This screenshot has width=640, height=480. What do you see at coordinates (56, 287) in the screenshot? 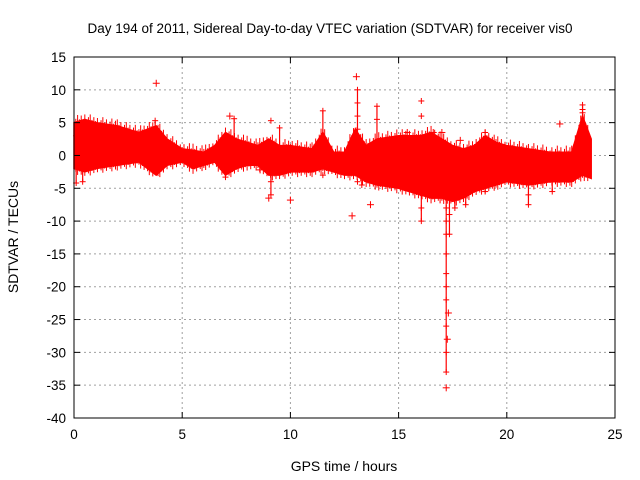
I see `y-tick-label: -20` at bounding box center [56, 287].